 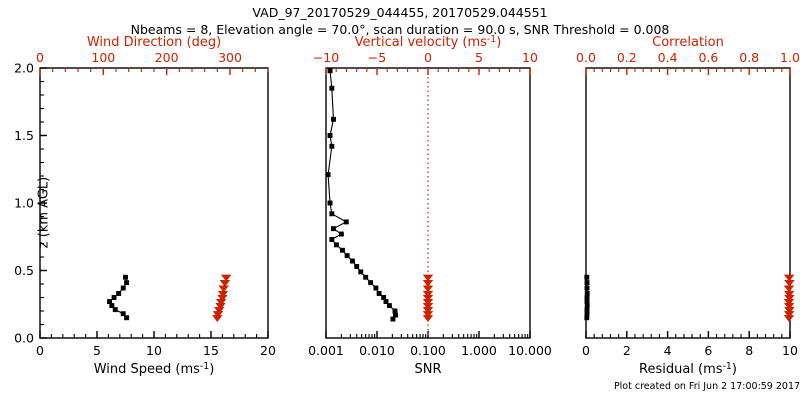 What do you see at coordinates (530, 57) in the screenshot?
I see `x-ticklabel-top: 10` at bounding box center [530, 57].